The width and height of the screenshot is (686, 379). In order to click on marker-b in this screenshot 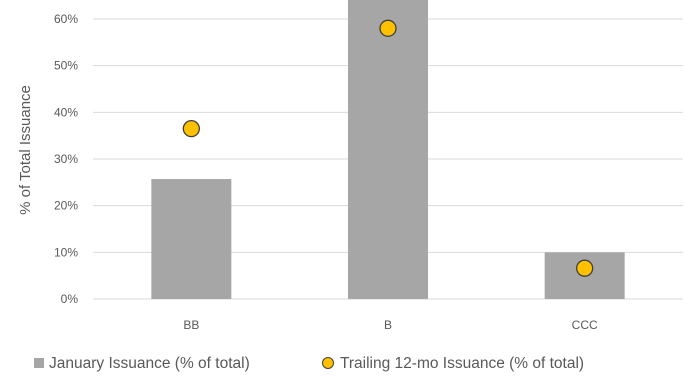, I will do `click(388, 28)`.